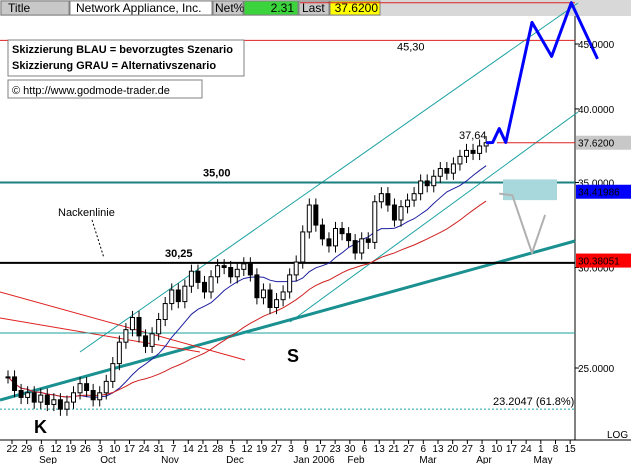  What do you see at coordinates (306, 449) in the screenshot?
I see `x-day-label-20: 9` at bounding box center [306, 449].